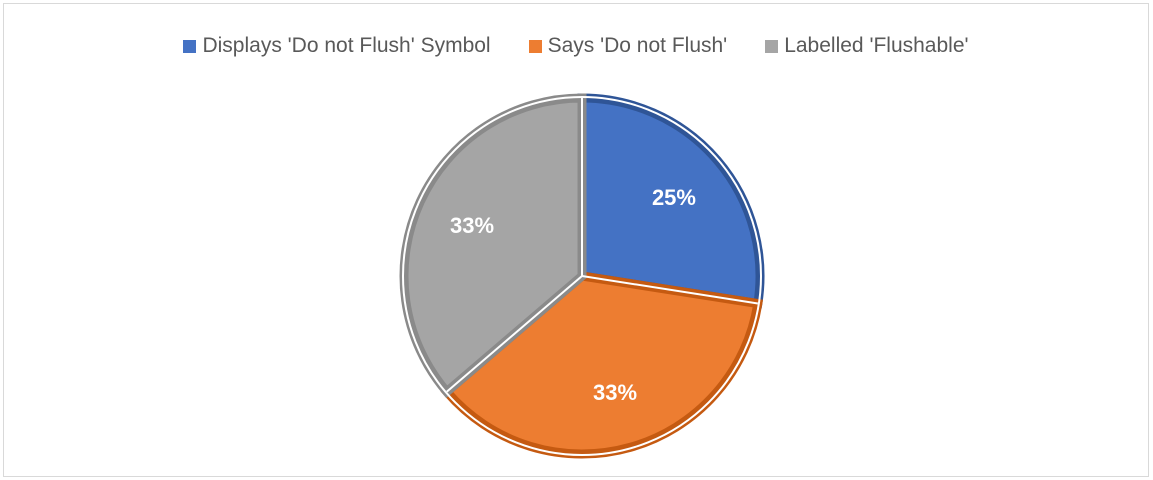  I want to click on pie-data-label-2: 33%, so click(472, 225).